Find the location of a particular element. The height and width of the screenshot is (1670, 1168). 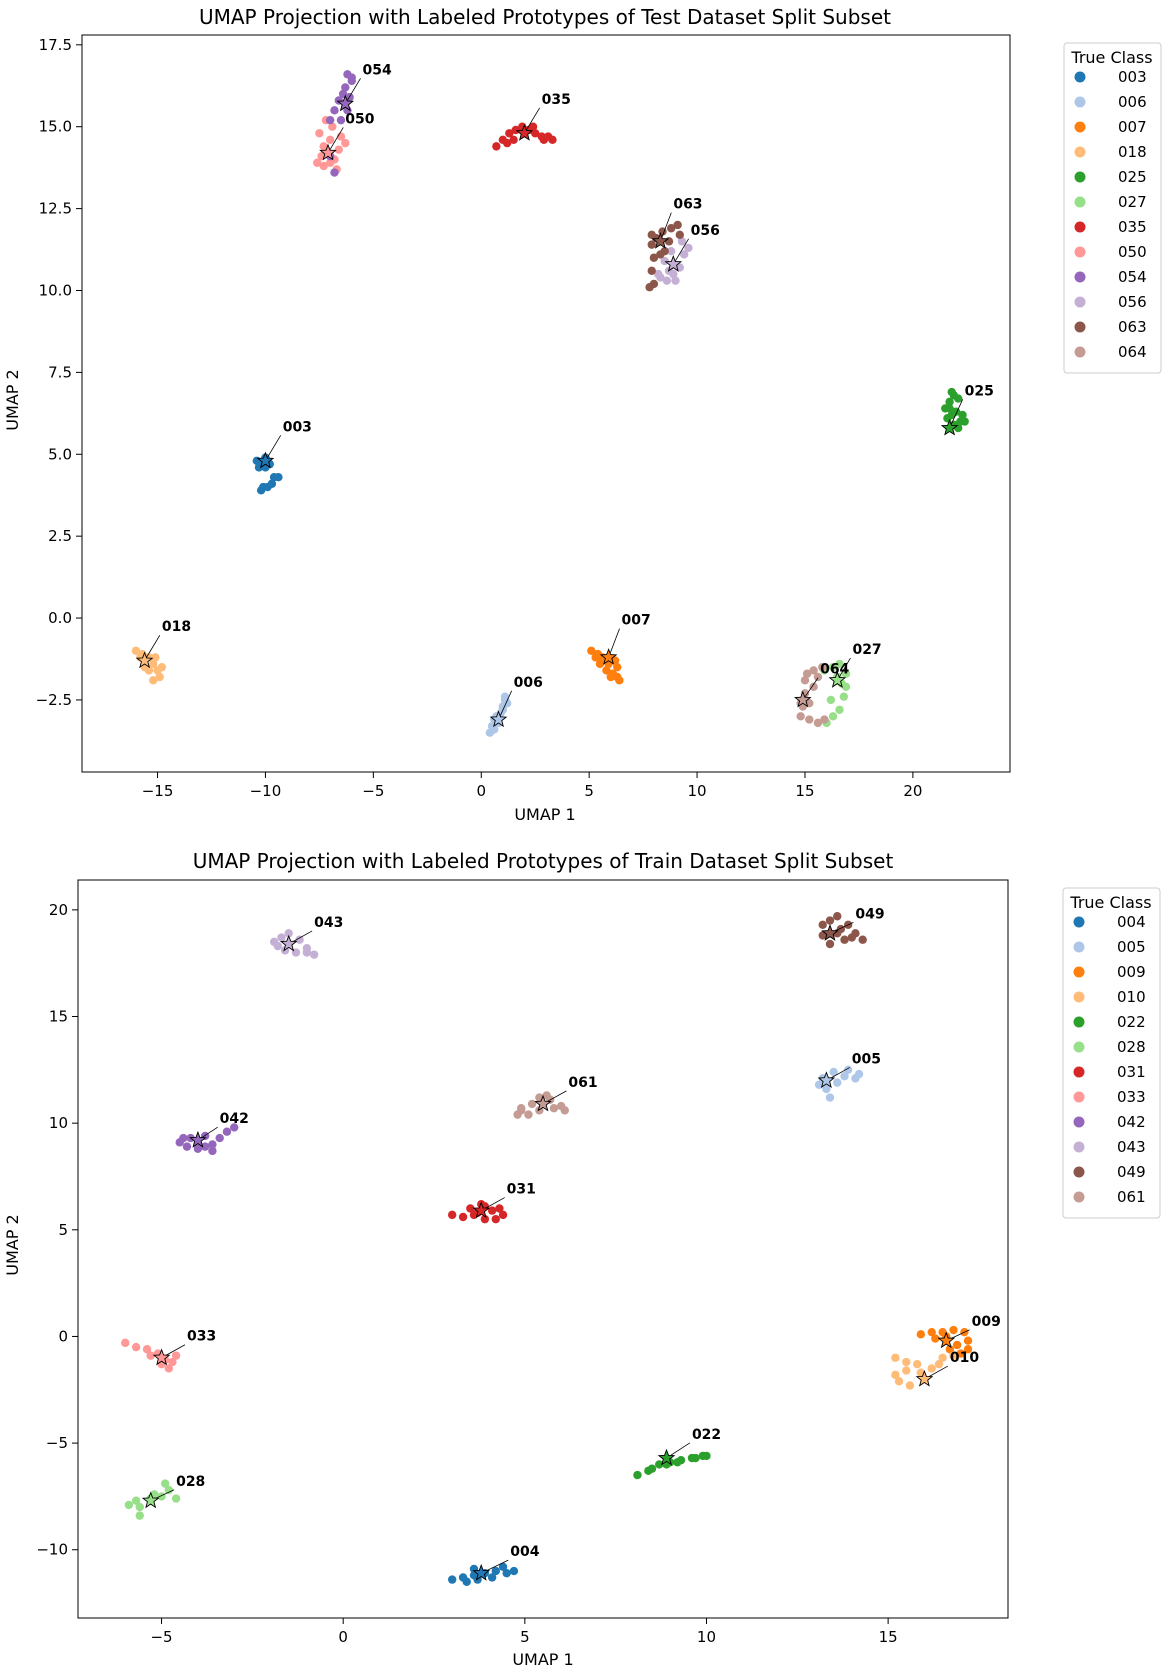

y-tick-label: 20 is located at coordinates (58, 910).